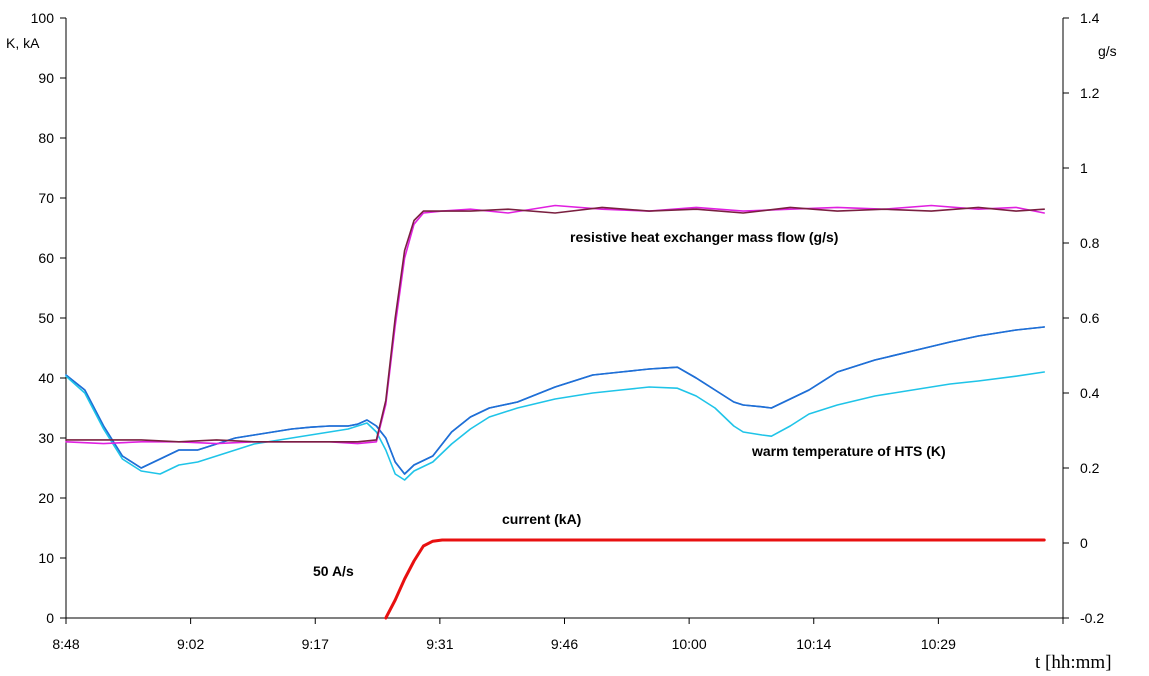 The width and height of the screenshot is (1149, 676). What do you see at coordinates (1090, 18) in the screenshot?
I see `y2-tick-label: 1.4` at bounding box center [1090, 18].